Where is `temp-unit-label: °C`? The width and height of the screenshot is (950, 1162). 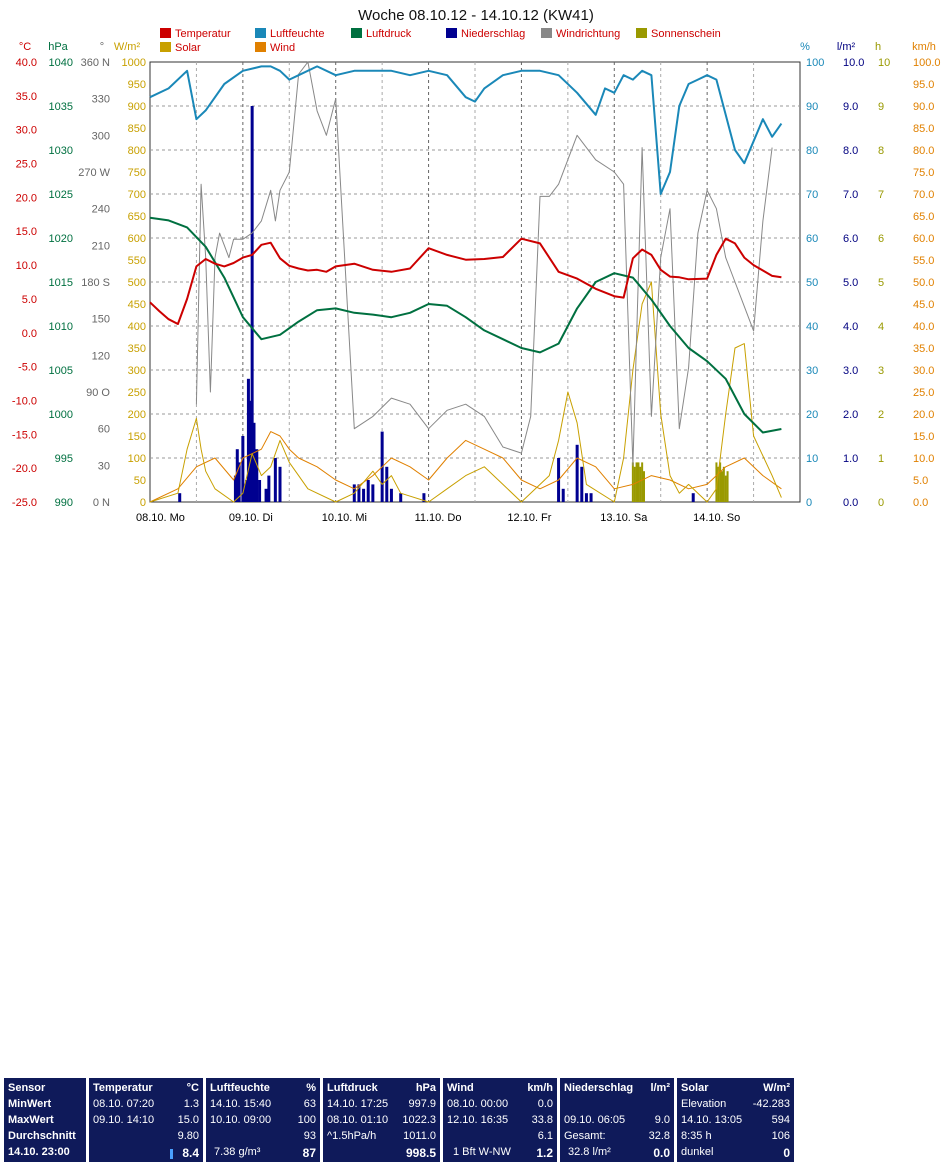 temp-unit-label: °C is located at coordinates (25, 47).